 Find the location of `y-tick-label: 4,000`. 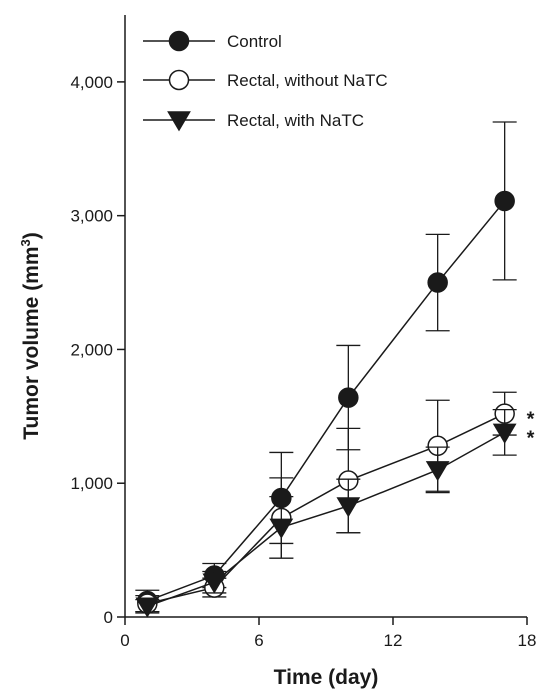

y-tick-label: 4,000 is located at coordinates (91, 82).